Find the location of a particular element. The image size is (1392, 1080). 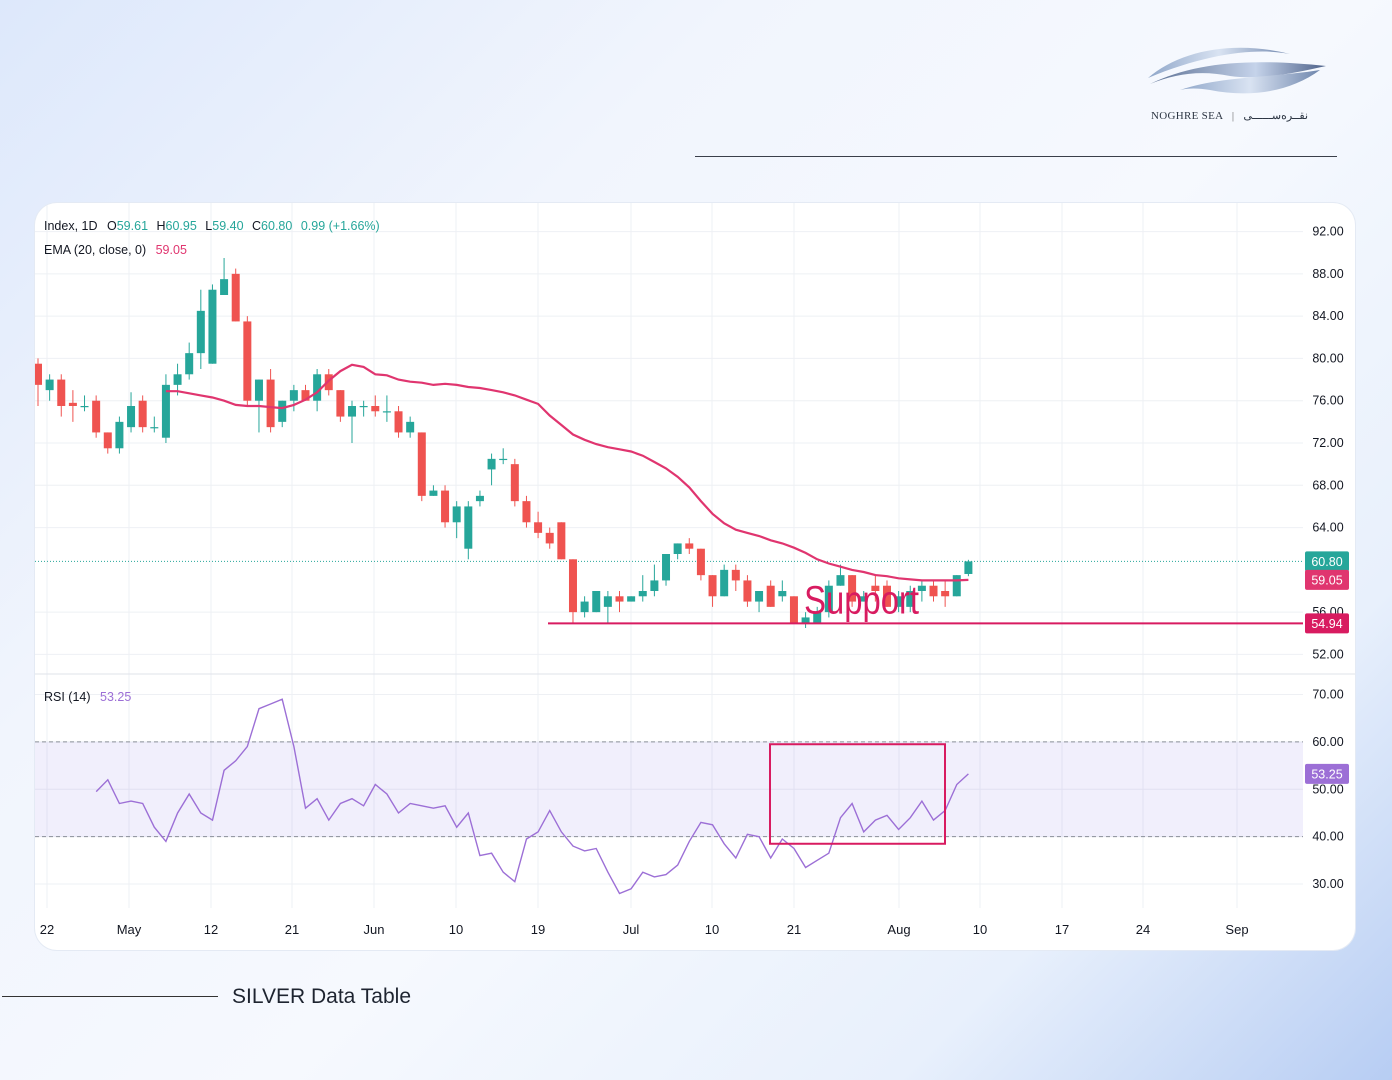

time-tick-label: 12 is located at coordinates (211, 929).